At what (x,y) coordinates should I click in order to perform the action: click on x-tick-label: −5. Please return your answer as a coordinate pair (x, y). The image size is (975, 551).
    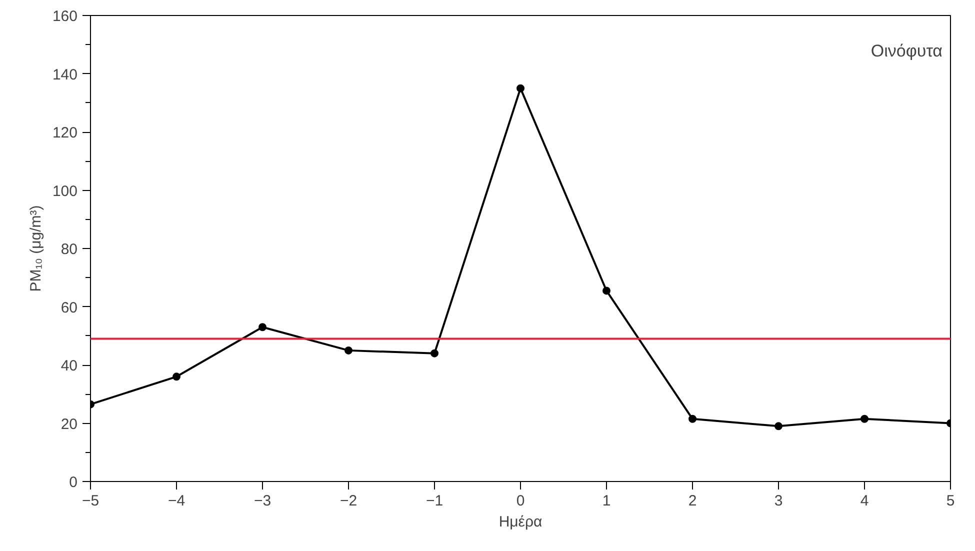
    Looking at the image, I should click on (91, 501).